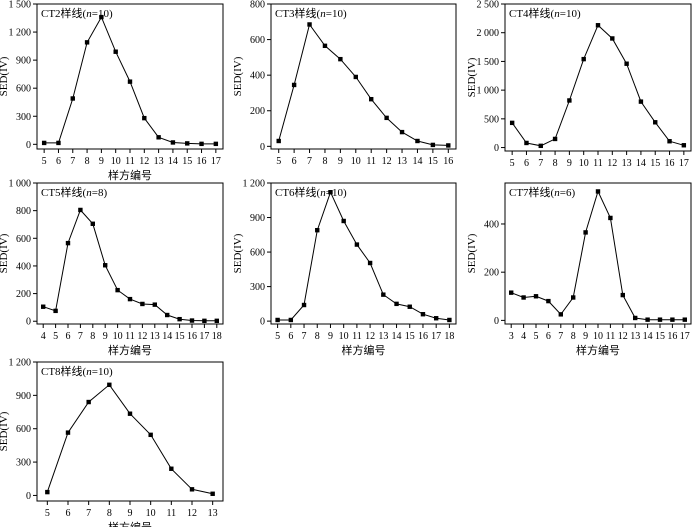 This screenshot has width=700, height=527. What do you see at coordinates (488, 33) in the screenshot?
I see `y-tick-label: 2 000` at bounding box center [488, 33].